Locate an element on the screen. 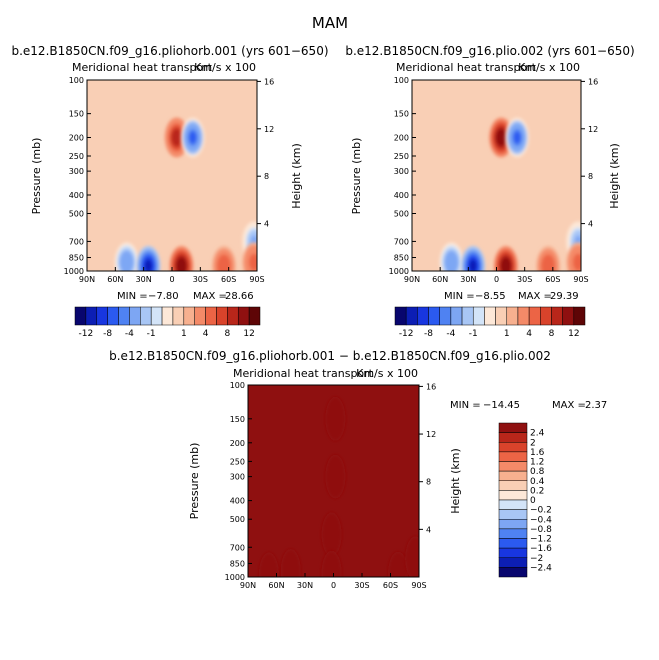 The image size is (659, 660). x-tick-label: 60N is located at coordinates (440, 279).